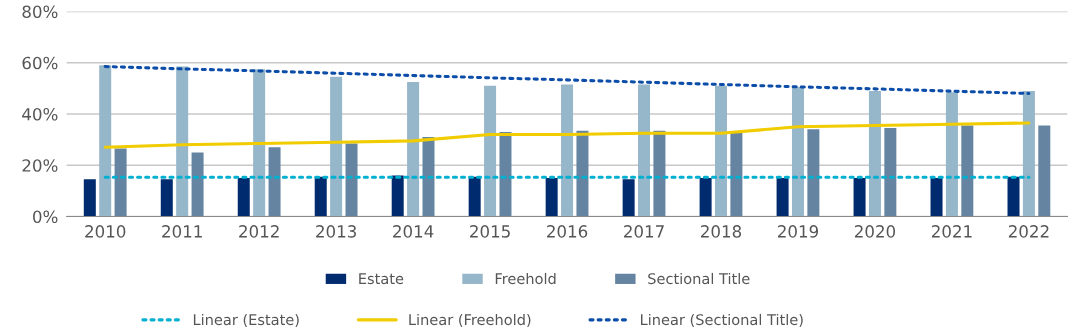 Image resolution: width=1076 pixels, height=328 pixels. I want to click on legend-label: Estate, so click(381, 279).